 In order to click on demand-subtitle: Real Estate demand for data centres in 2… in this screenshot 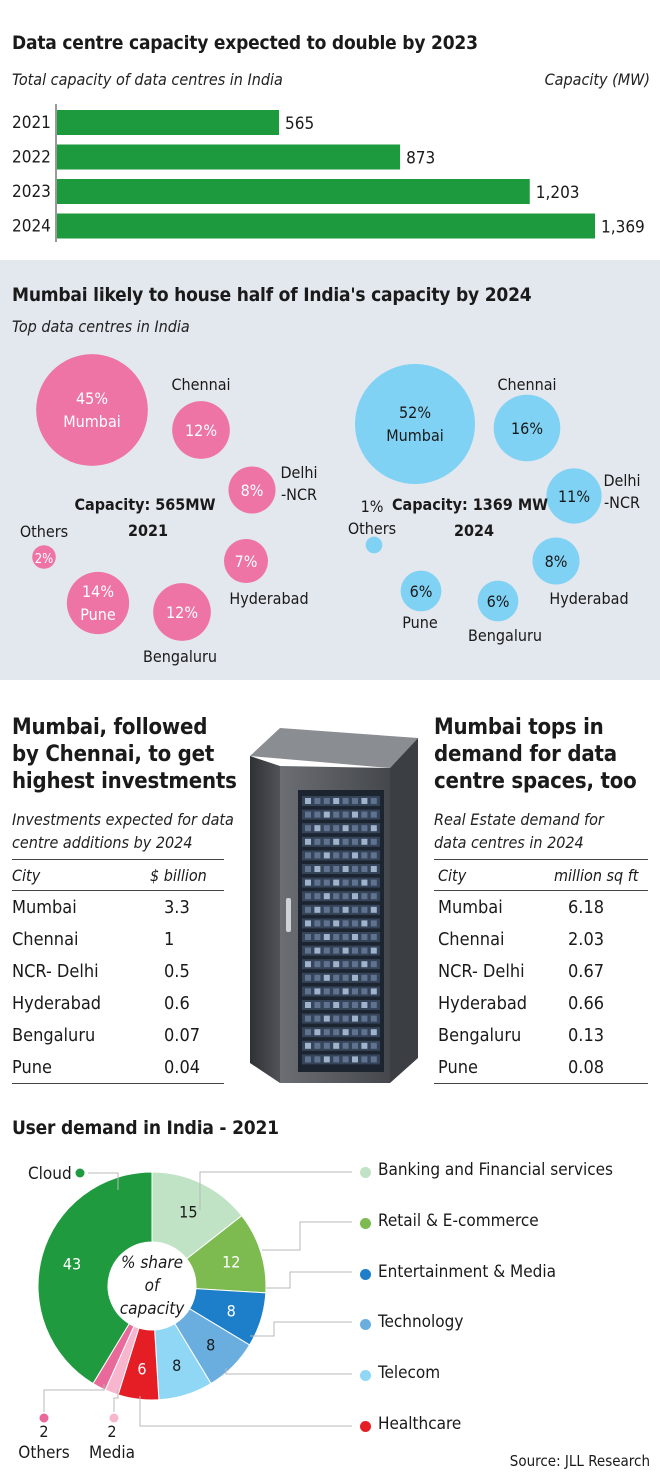, I will do `click(519, 831)`.